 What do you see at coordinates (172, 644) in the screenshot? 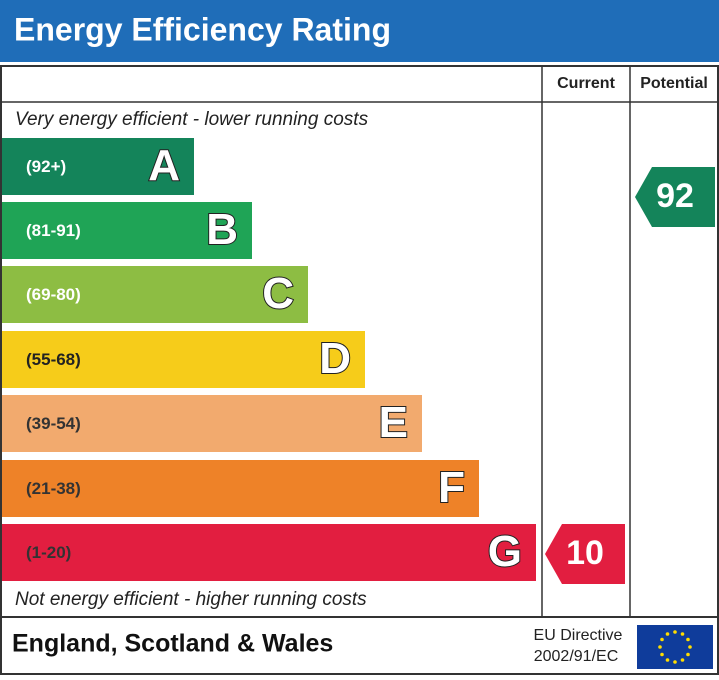
I see `footer-region: England, Scotland & Wales` at bounding box center [172, 644].